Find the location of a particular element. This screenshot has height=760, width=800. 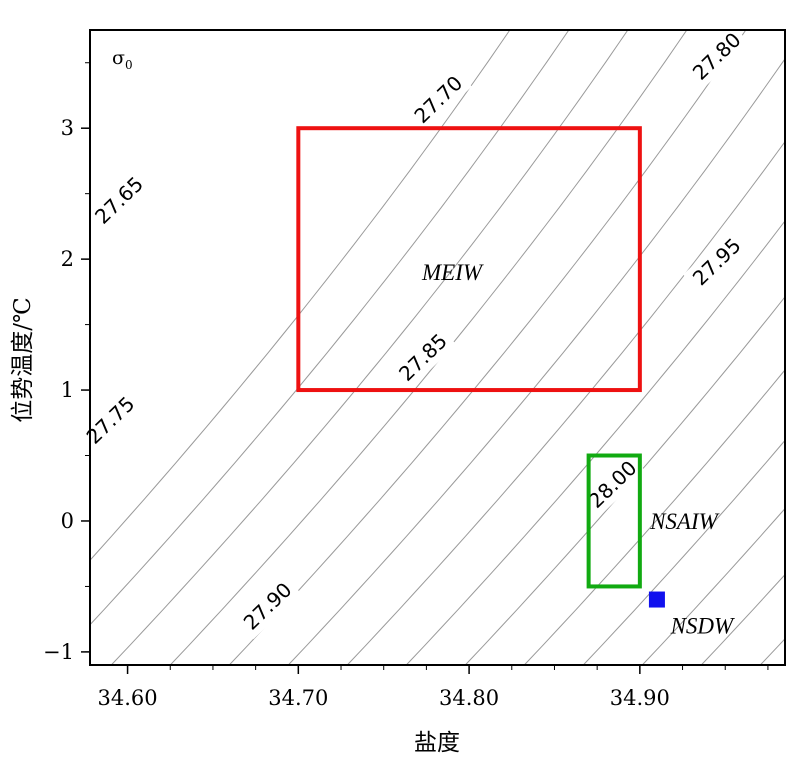

x-tick-label: 34.70 is located at coordinates (298, 698).